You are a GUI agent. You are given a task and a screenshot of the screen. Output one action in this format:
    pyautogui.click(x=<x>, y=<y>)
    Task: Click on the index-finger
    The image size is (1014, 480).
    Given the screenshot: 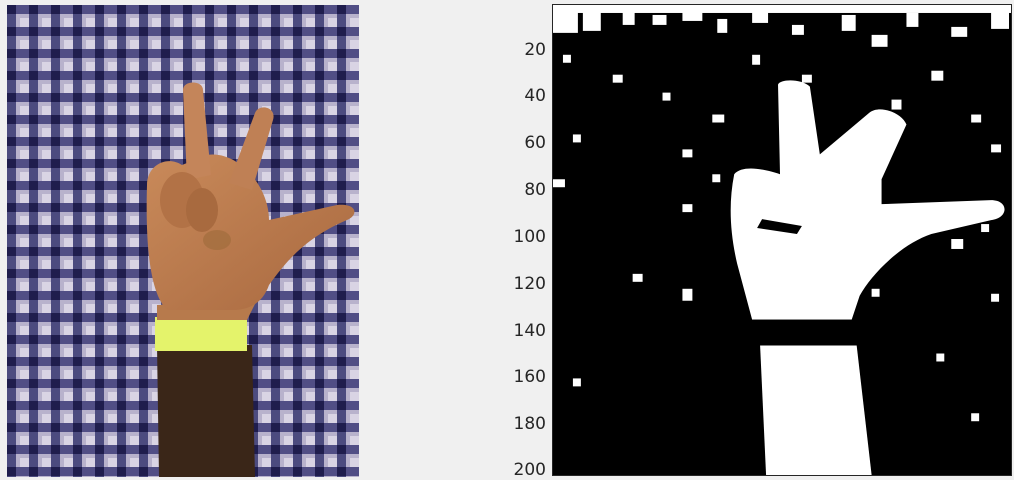 What is the action you would take?
    pyautogui.click(x=197, y=131)
    